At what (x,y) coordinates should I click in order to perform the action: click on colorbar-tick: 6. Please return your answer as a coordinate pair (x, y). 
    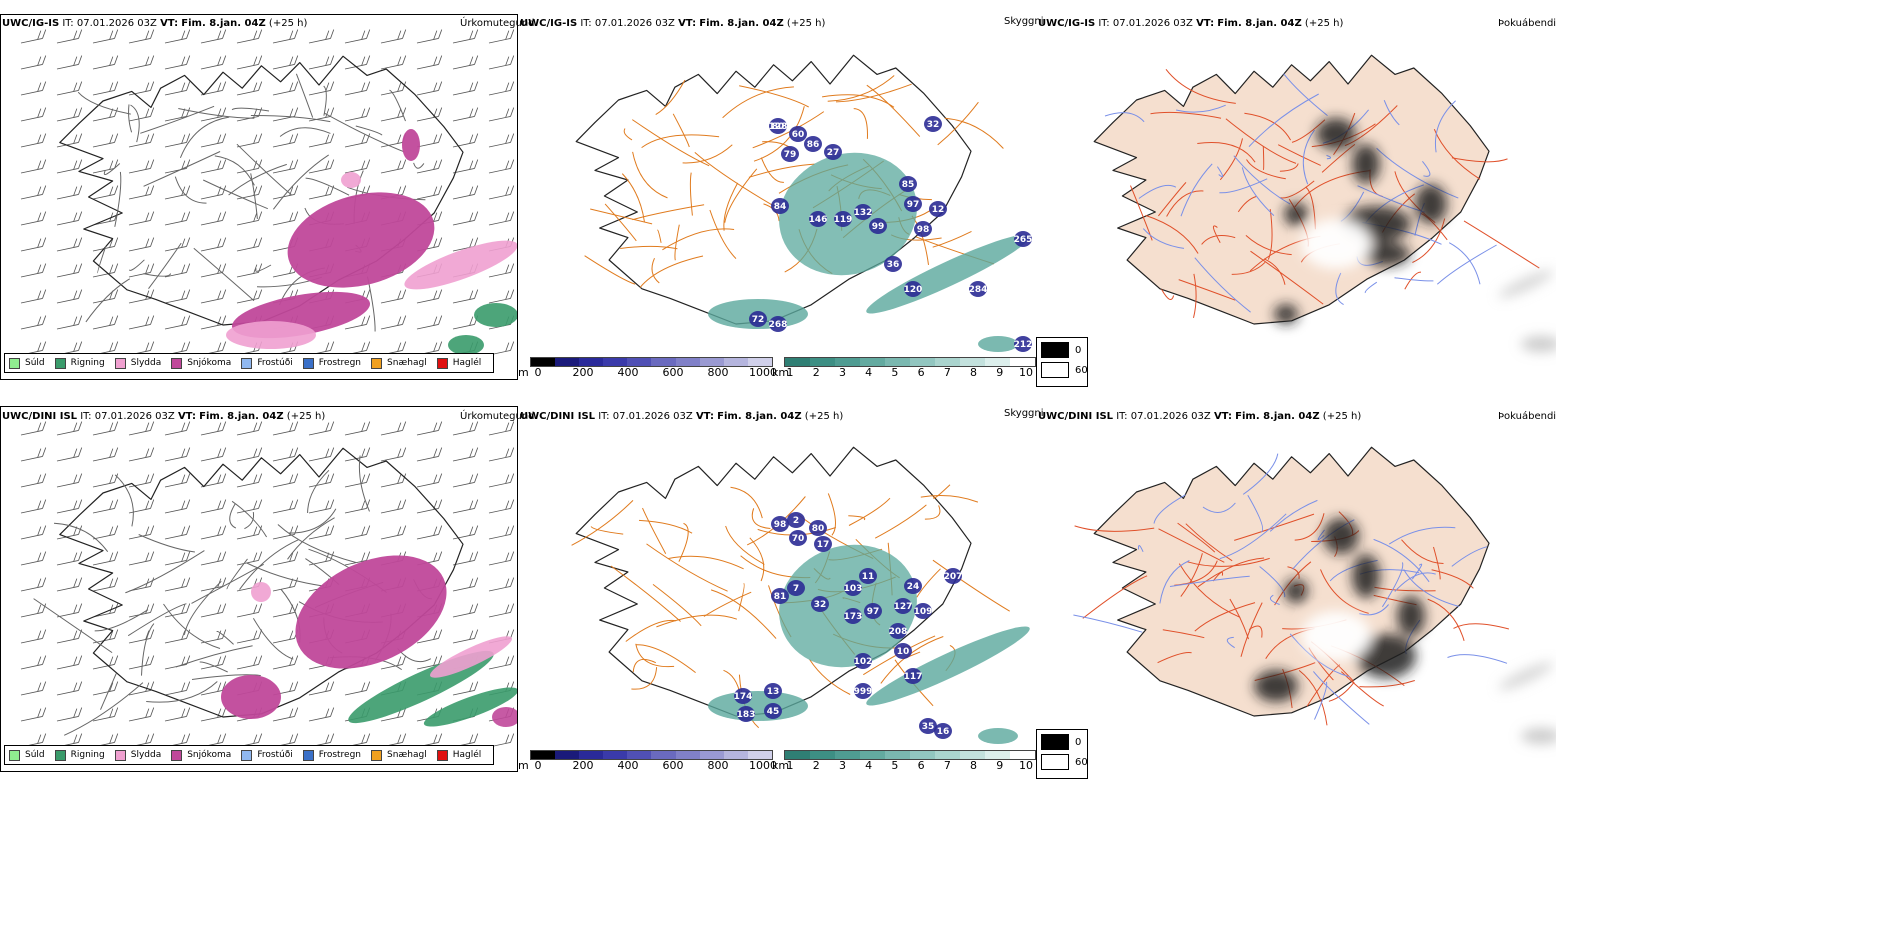
    Looking at the image, I should click on (921, 372).